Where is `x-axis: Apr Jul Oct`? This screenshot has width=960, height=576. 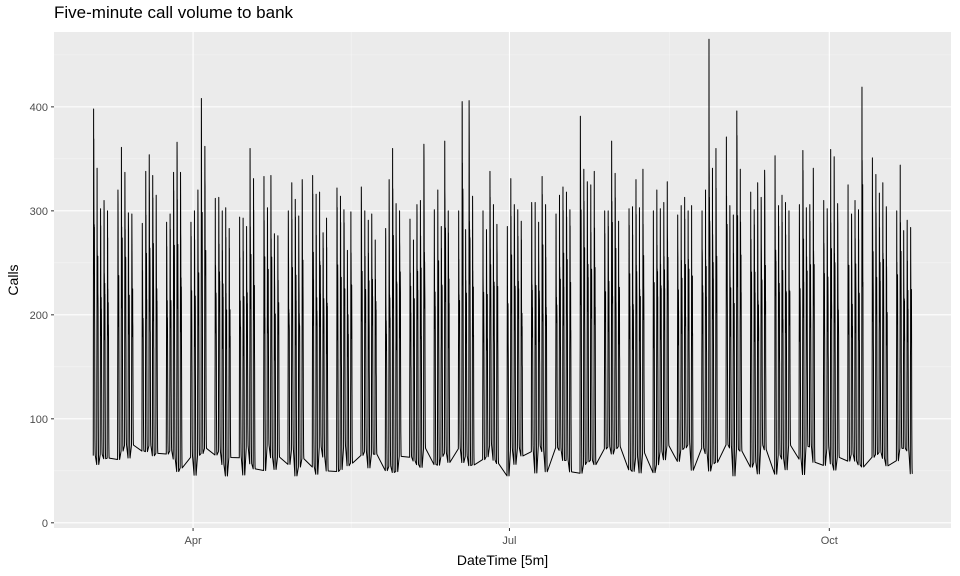 x-axis: Apr Jul Oct is located at coordinates (511, 537).